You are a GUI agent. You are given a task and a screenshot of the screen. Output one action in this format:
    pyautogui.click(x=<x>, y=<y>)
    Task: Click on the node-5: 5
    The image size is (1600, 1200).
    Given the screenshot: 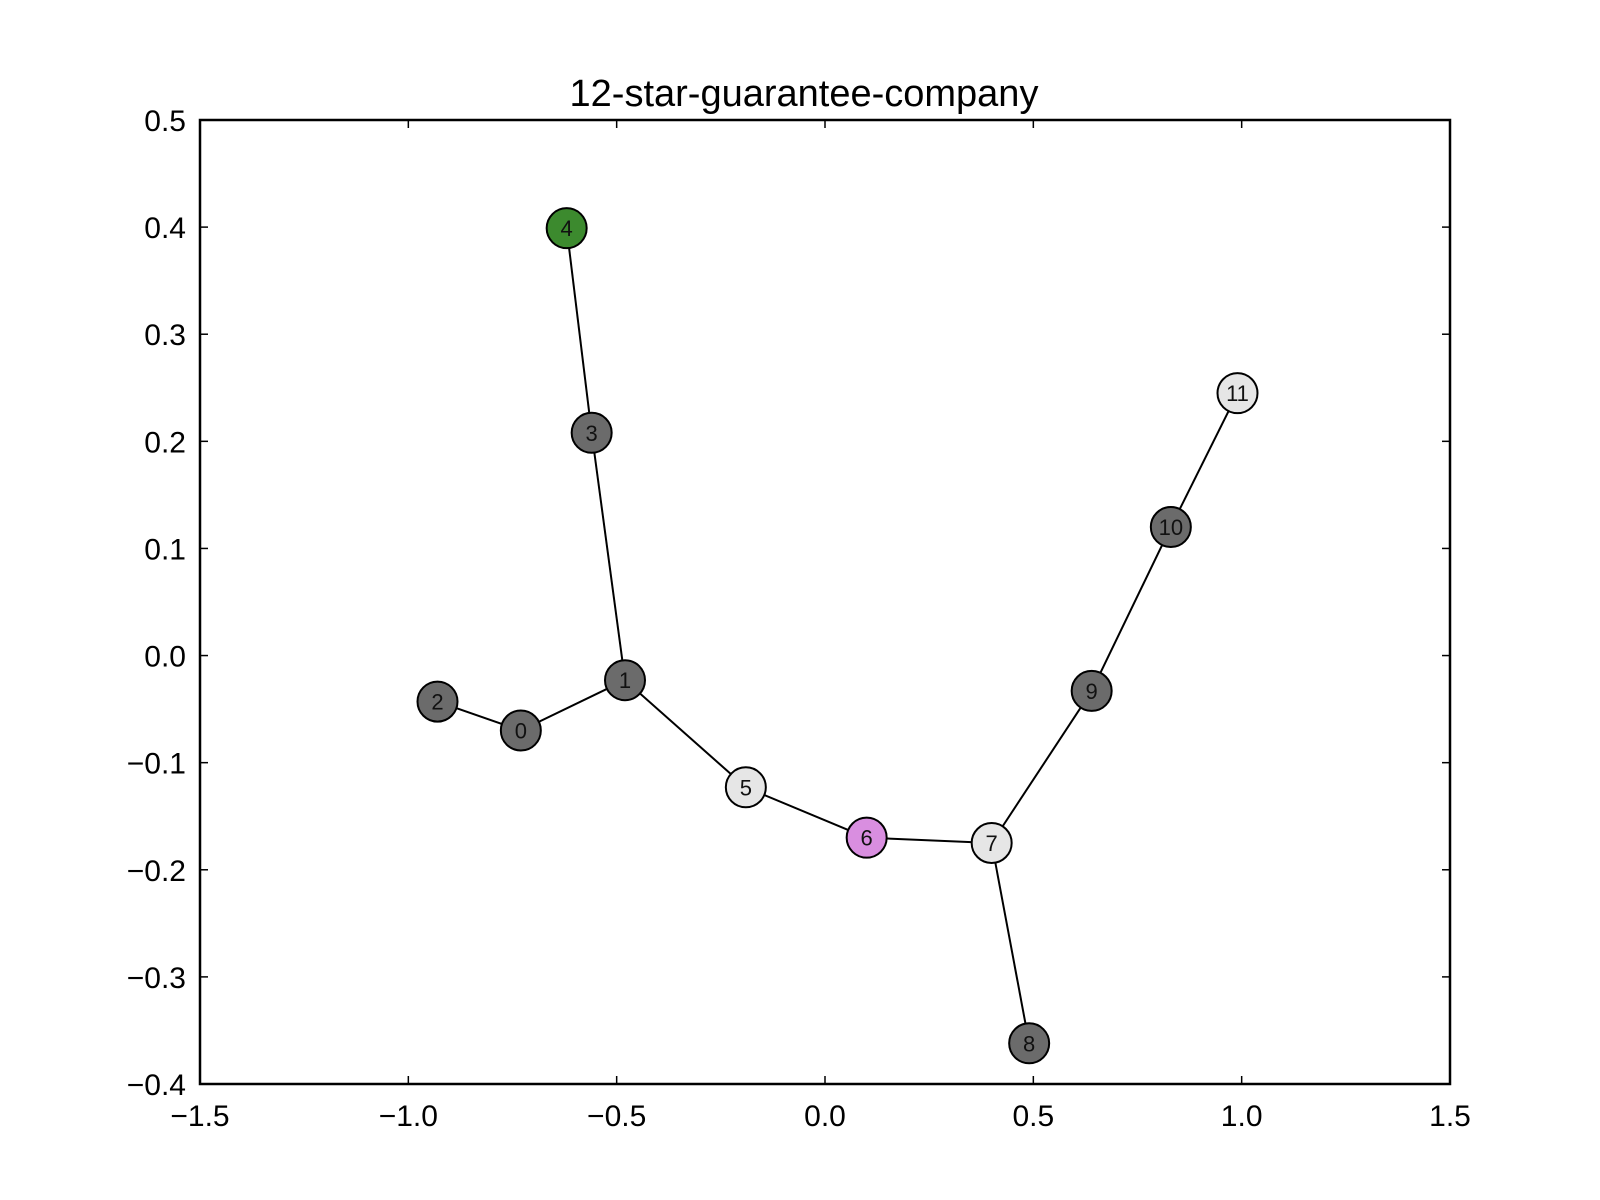 What is the action you would take?
    pyautogui.click(x=745, y=787)
    